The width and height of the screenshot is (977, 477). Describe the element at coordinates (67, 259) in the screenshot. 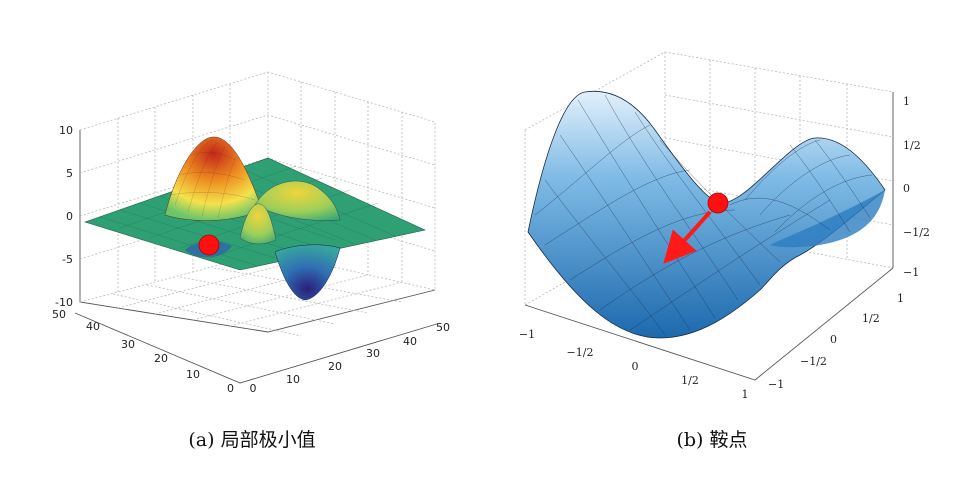

I see `z-tick: -5` at that location.